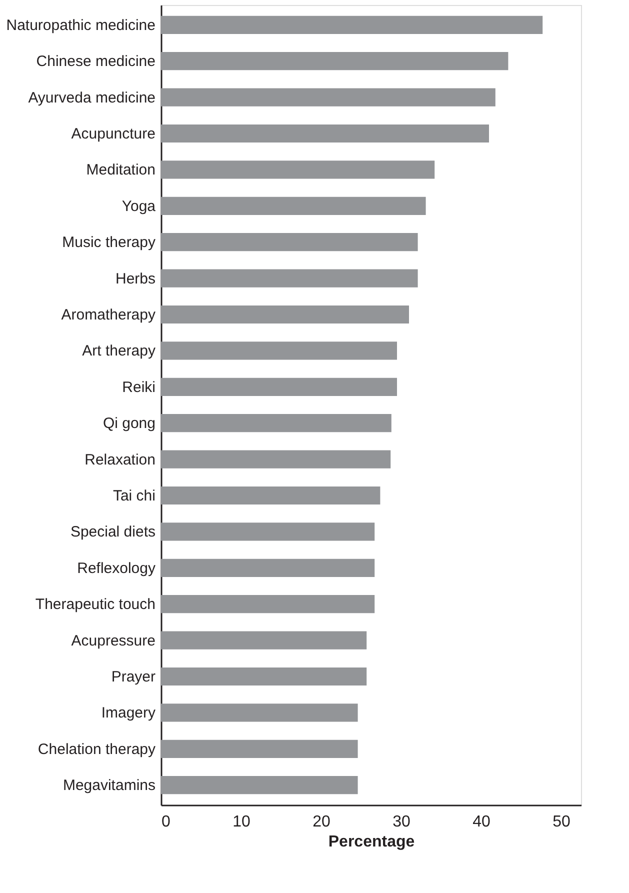 Image resolution: width=629 pixels, height=893 pixels. What do you see at coordinates (401, 822) in the screenshot?
I see `x-tick-label: 30` at bounding box center [401, 822].